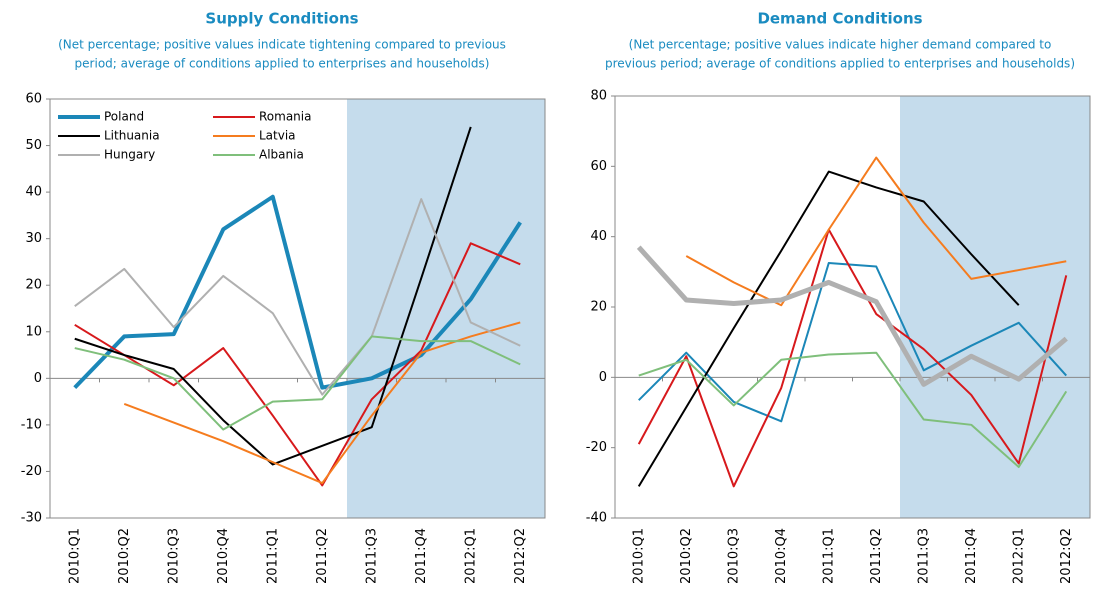 The height and width of the screenshot is (594, 1105). What do you see at coordinates (839, 19) in the screenshot?
I see `chart-title: Demand Conditions` at bounding box center [839, 19].